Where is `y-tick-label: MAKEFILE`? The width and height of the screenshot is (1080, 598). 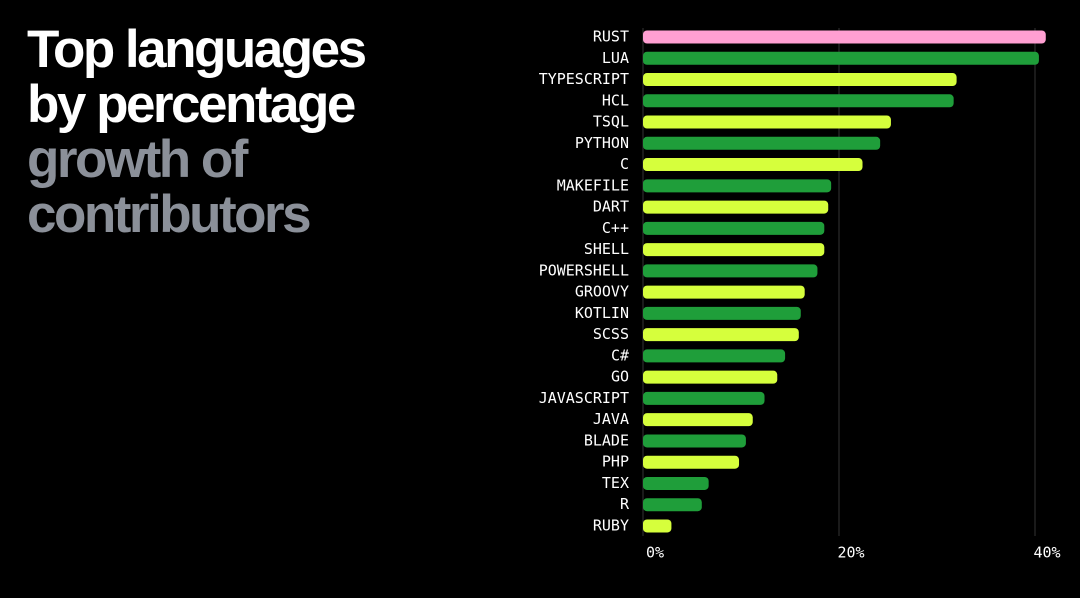
y-tick-label: MAKEFILE is located at coordinates (593, 185).